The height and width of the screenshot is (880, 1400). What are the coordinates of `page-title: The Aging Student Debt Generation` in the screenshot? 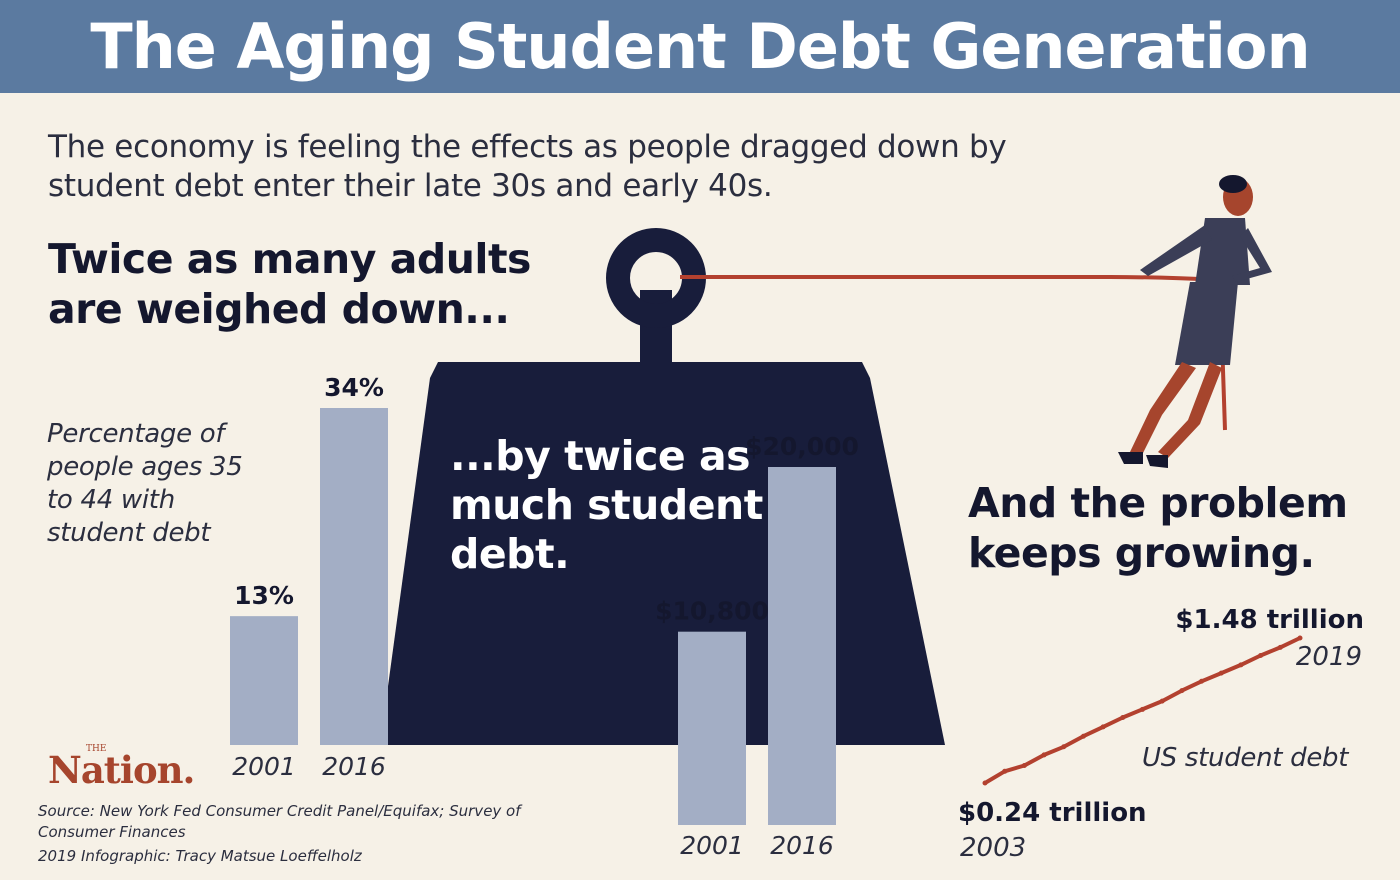 It's located at (700, 46).